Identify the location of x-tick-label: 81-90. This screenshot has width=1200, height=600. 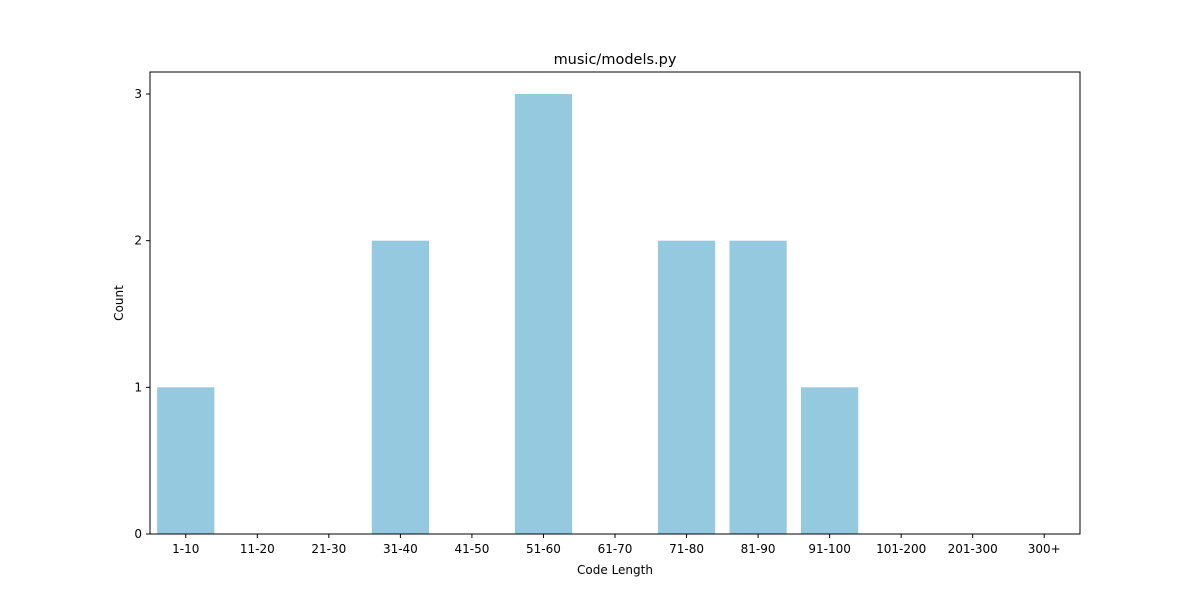
(758, 549).